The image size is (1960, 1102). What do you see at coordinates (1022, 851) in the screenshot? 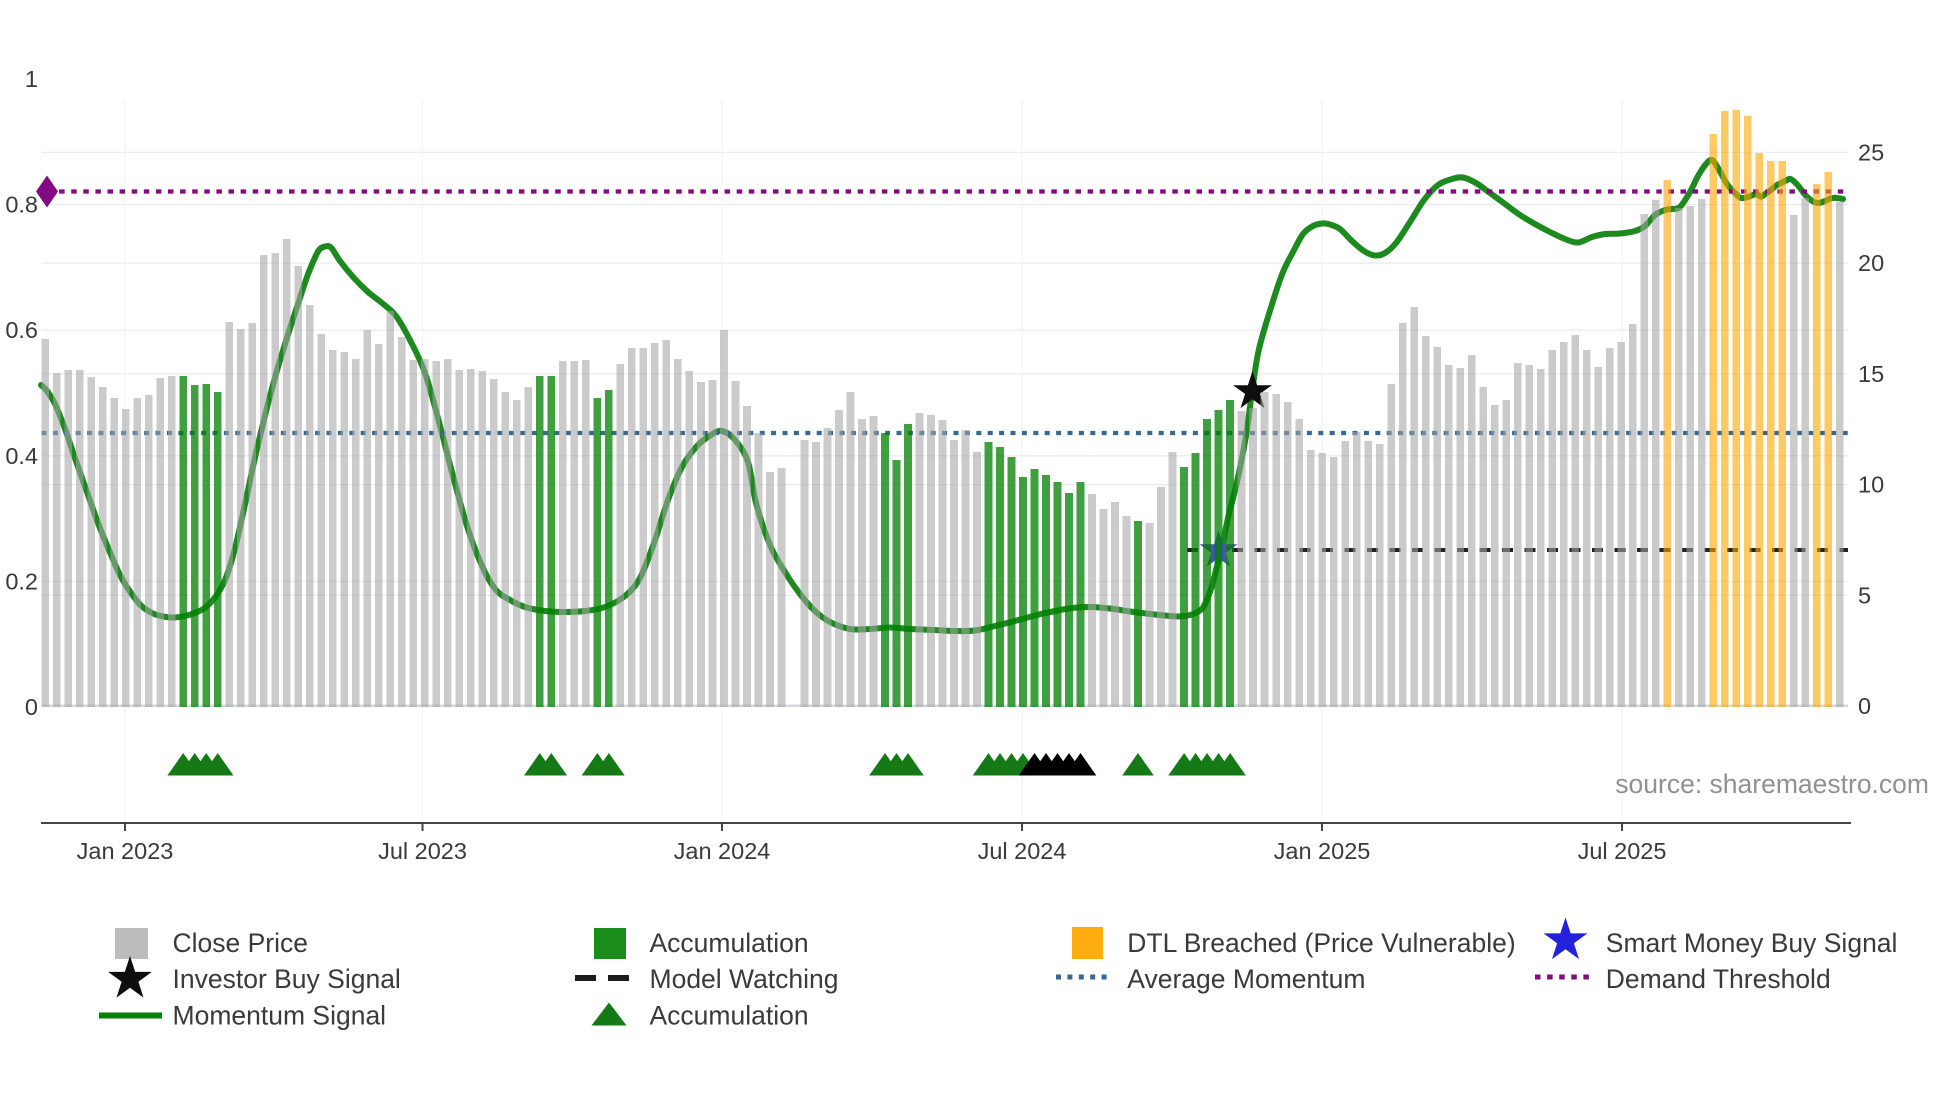
I see `svg-text: Jul 2024` at bounding box center [1022, 851].